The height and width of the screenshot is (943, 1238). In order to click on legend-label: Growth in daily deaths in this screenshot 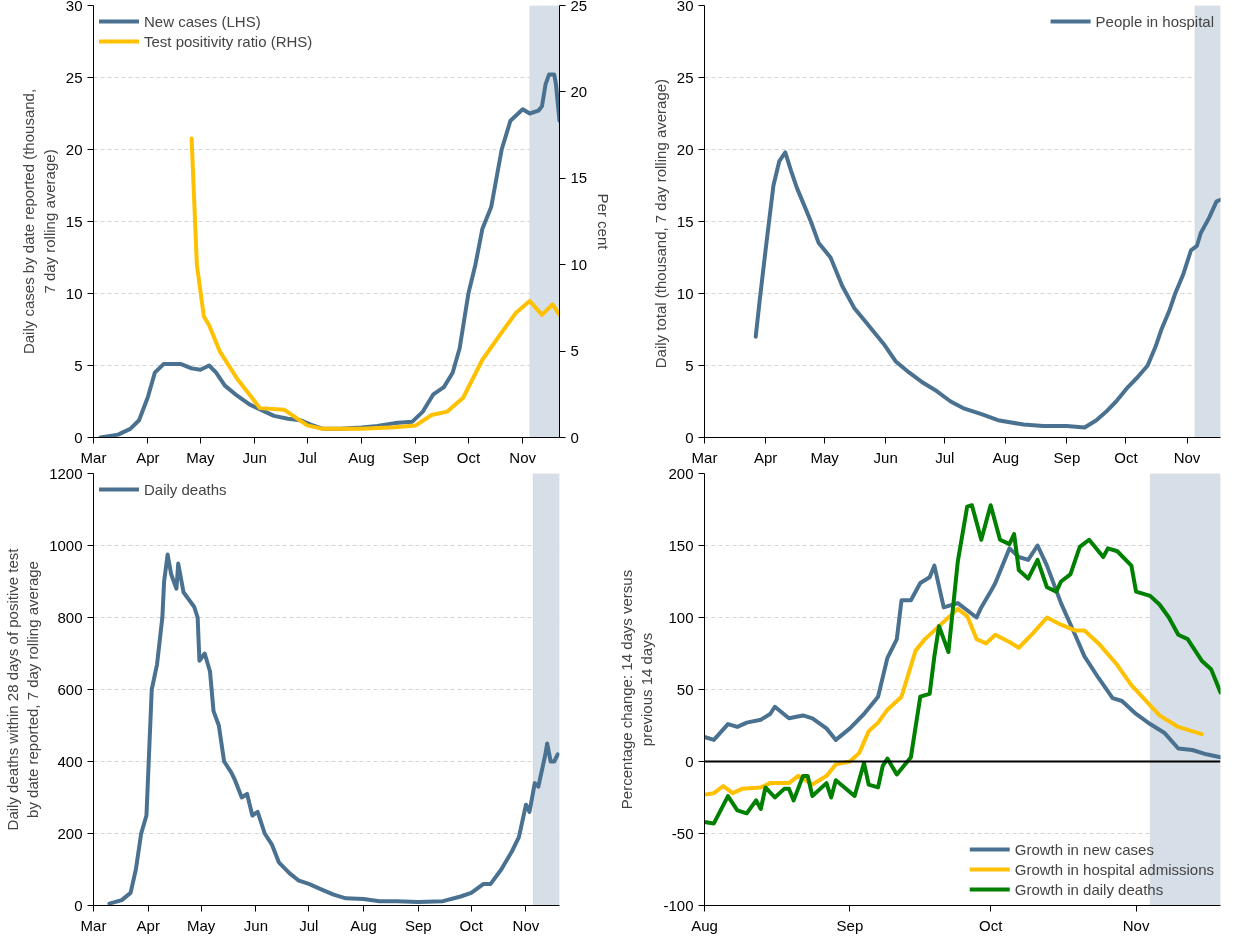, I will do `click(1089, 889)`.